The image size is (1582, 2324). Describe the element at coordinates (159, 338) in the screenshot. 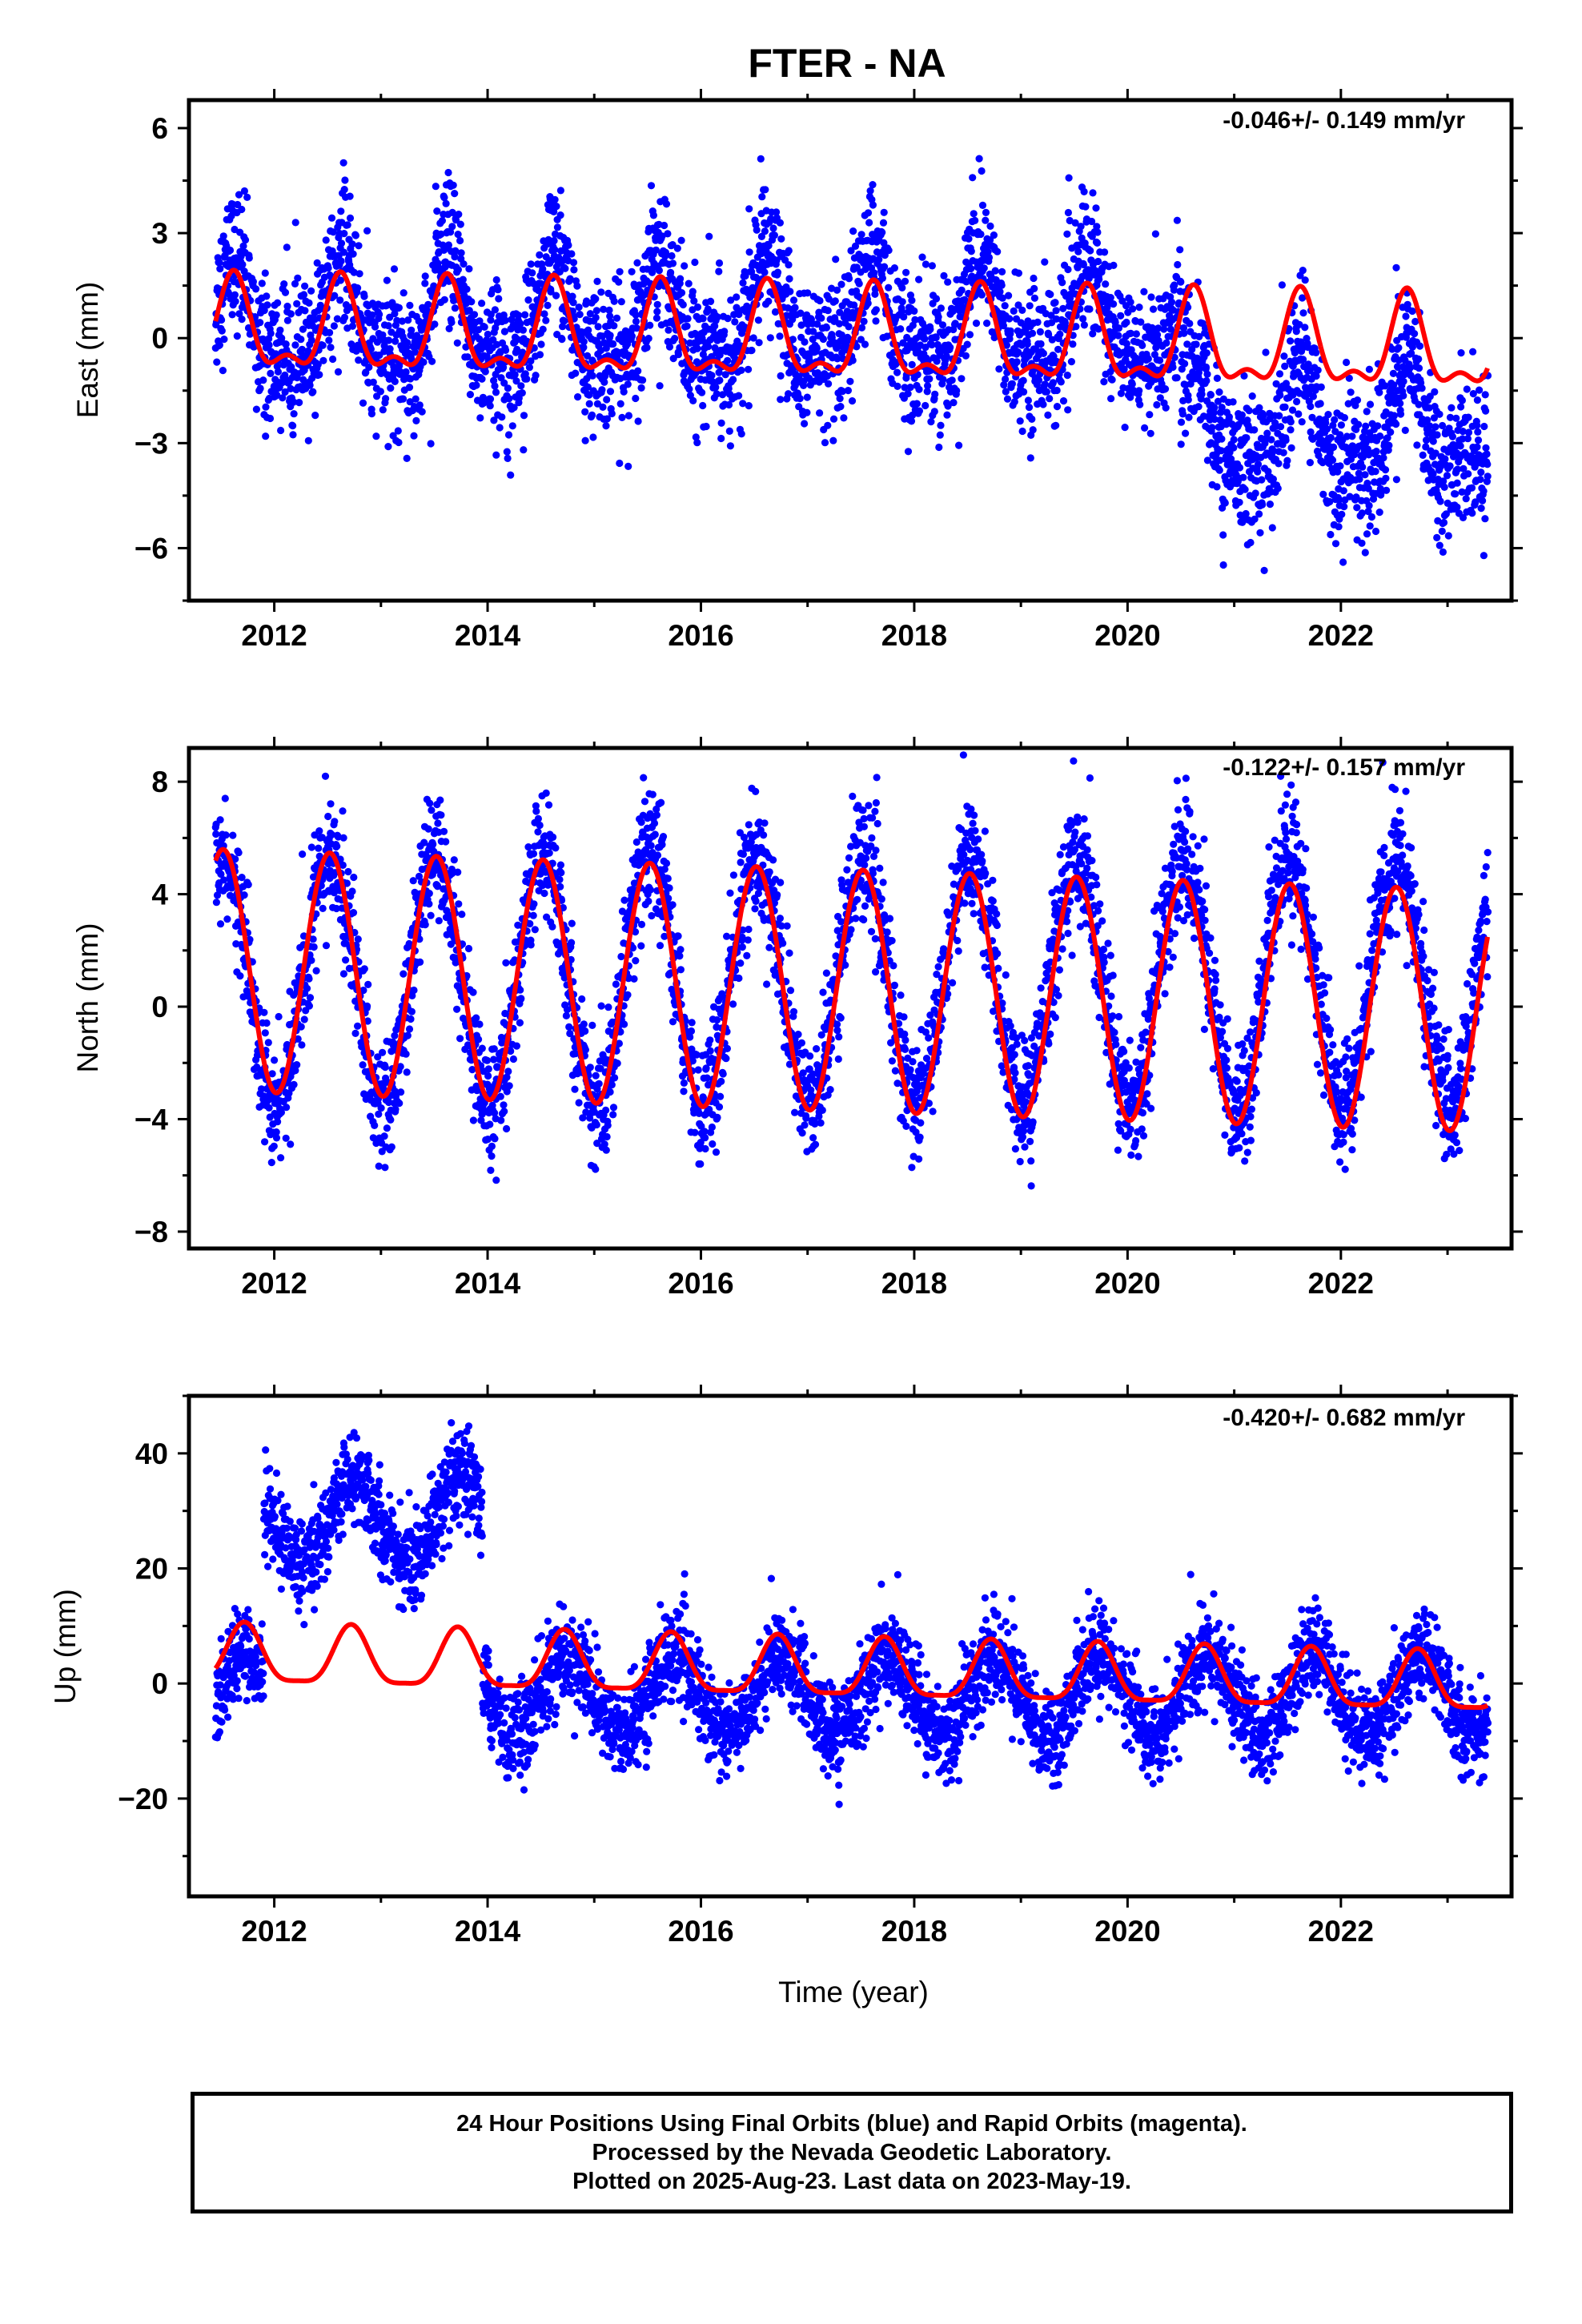

I see `east-y-tick-label: 0` at that location.